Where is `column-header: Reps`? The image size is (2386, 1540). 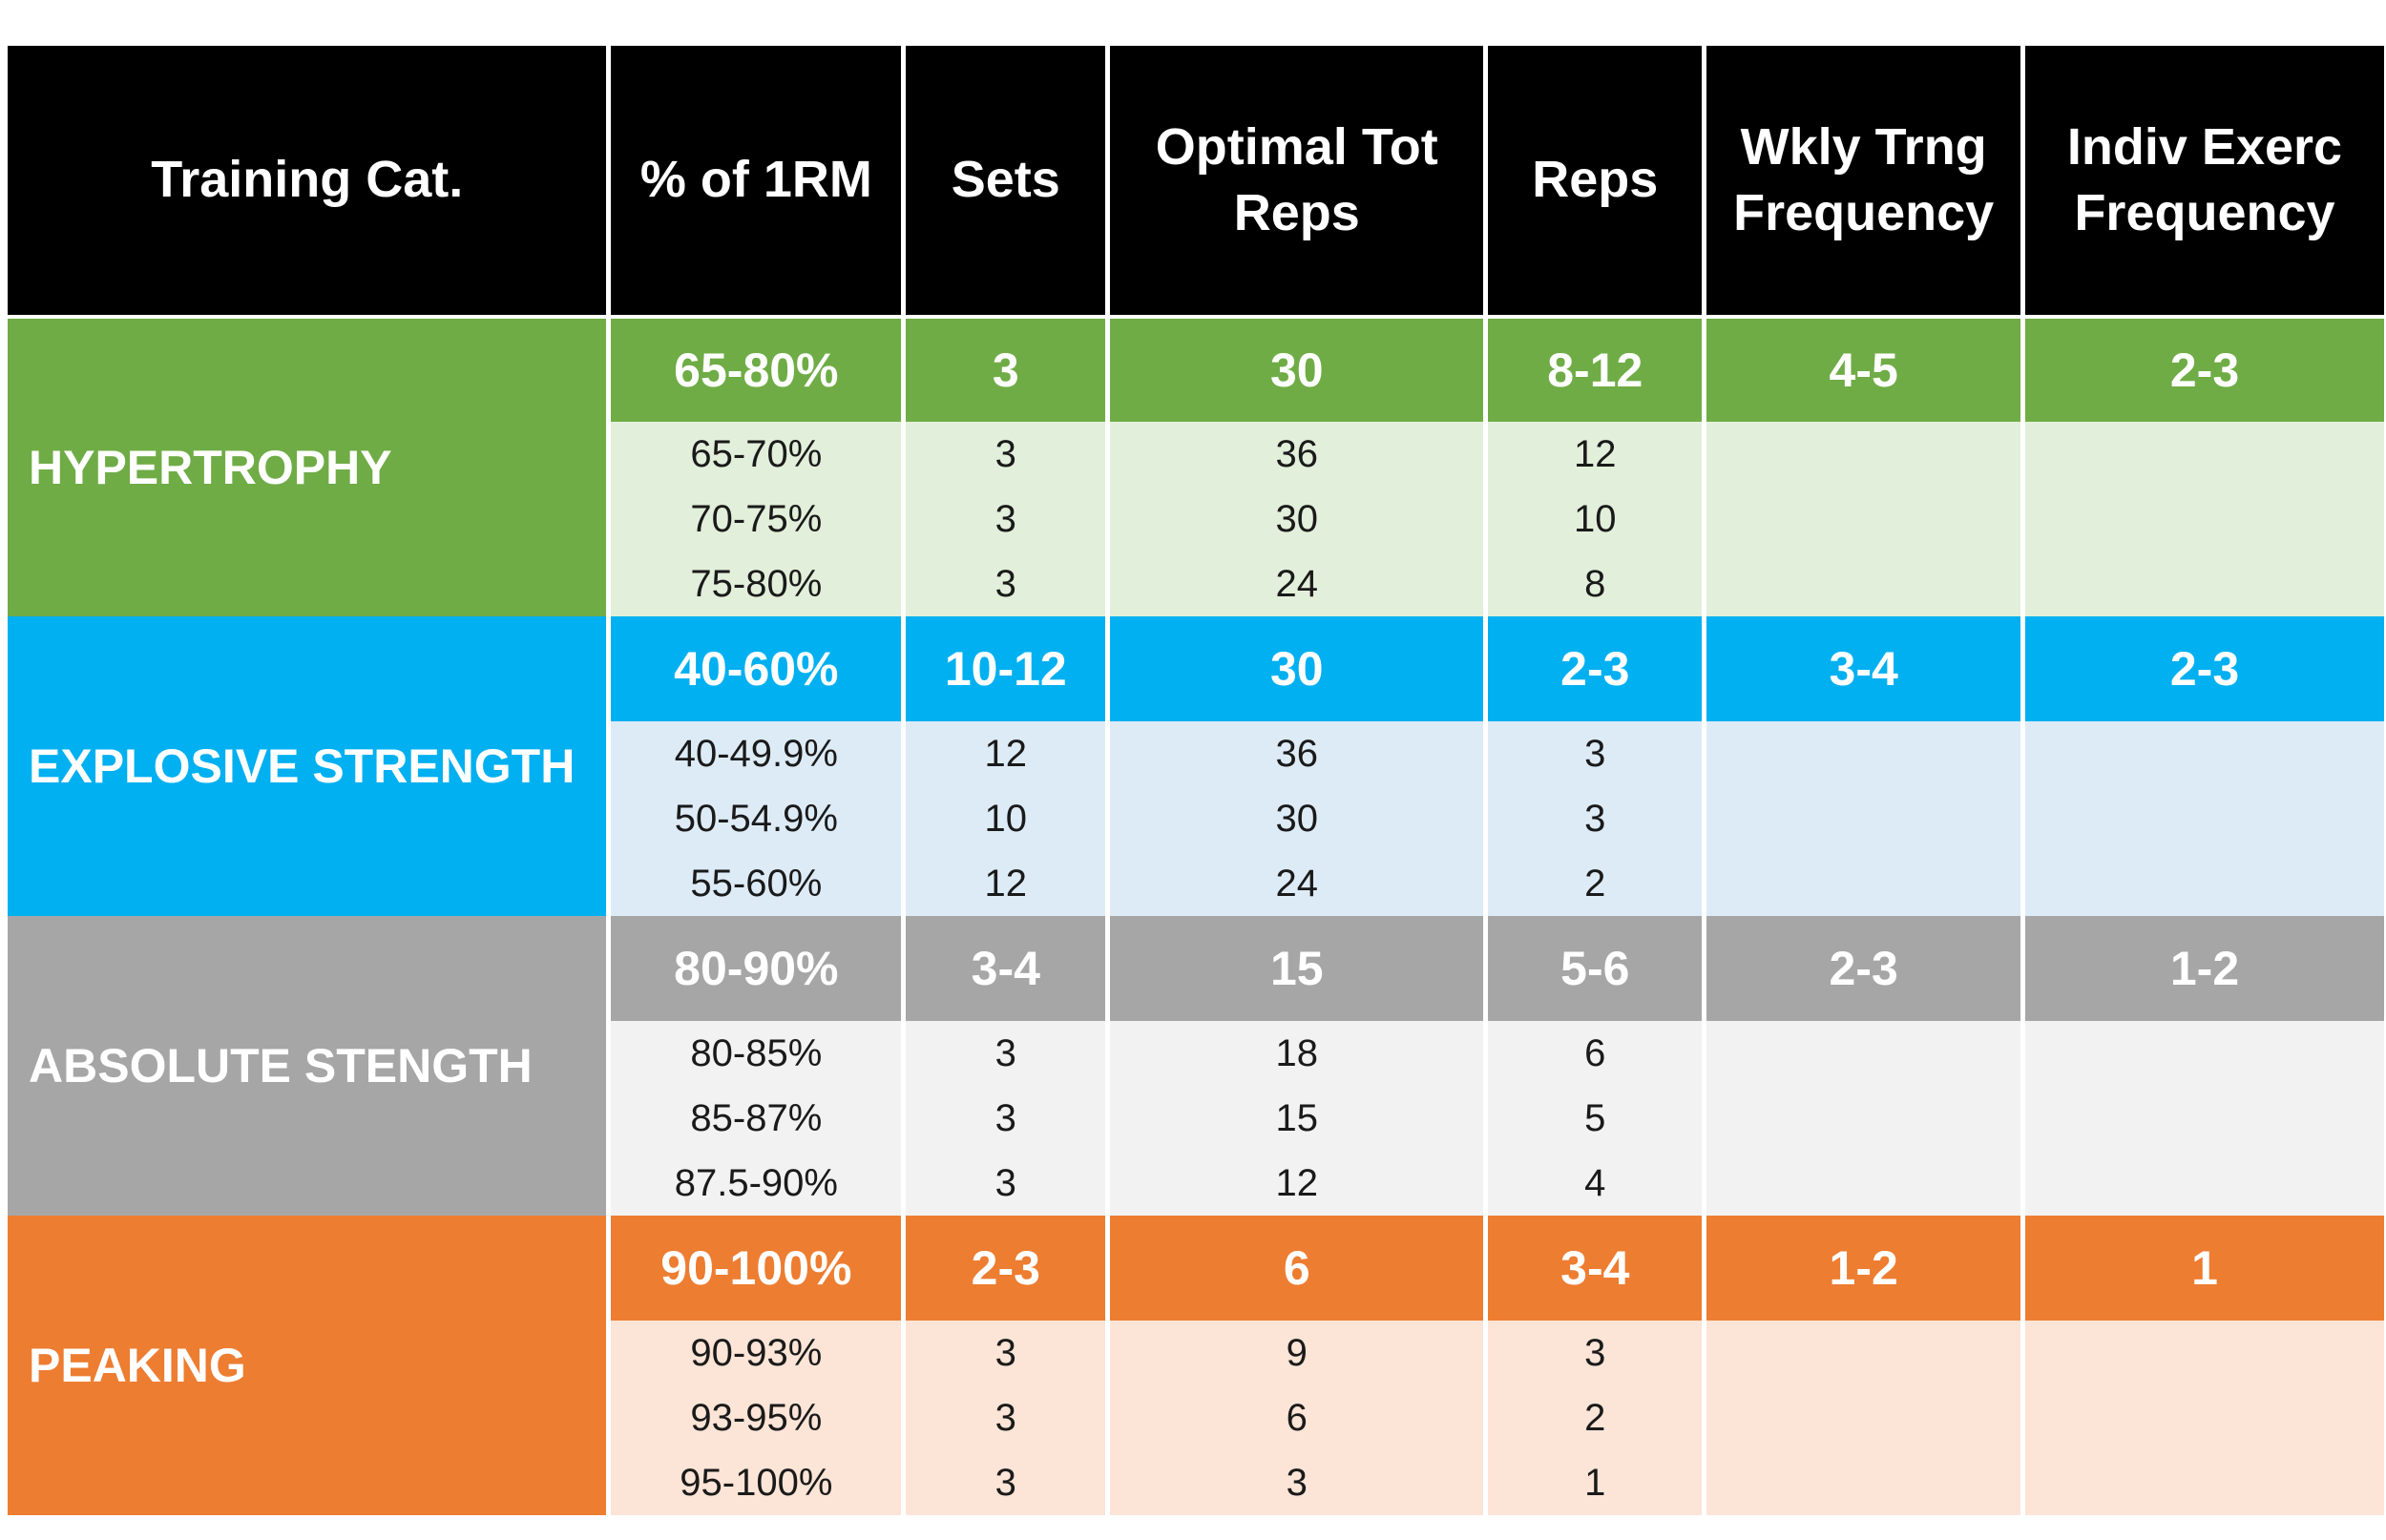
column-header: Reps is located at coordinates (1594, 183).